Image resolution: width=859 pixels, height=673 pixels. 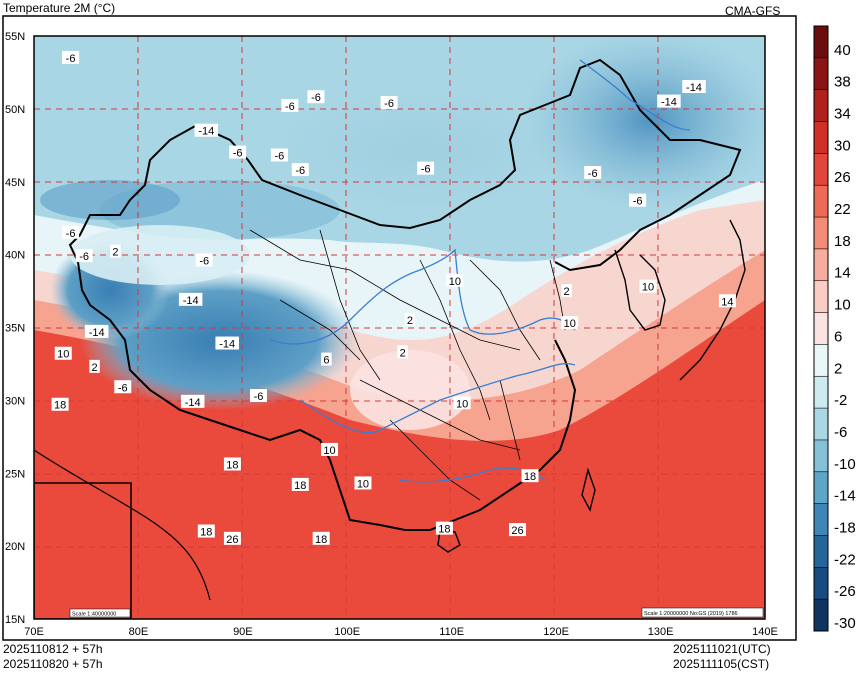 I want to click on lat-tick-label: 30N, so click(x=15, y=401).